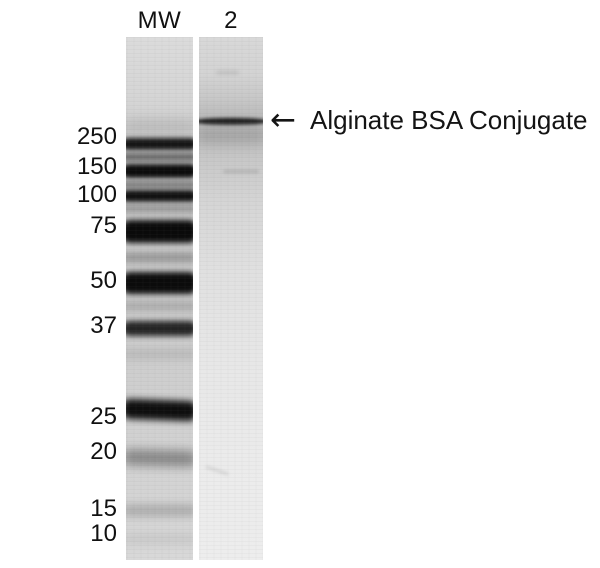  I want to click on band-annotation: ← Alginate BSA Conjugate, so click(429, 120).